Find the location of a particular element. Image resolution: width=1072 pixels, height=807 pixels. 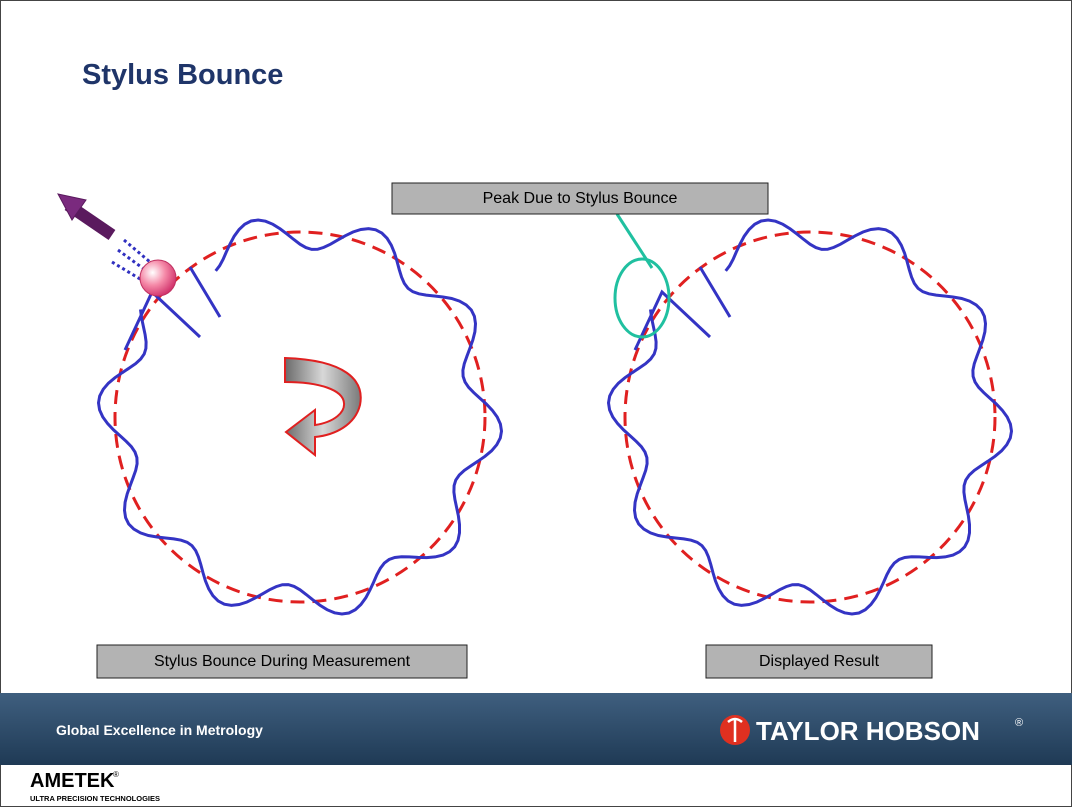

corporate-division: ULTRA PRECISION TECHNOLOGIES is located at coordinates (95, 798).